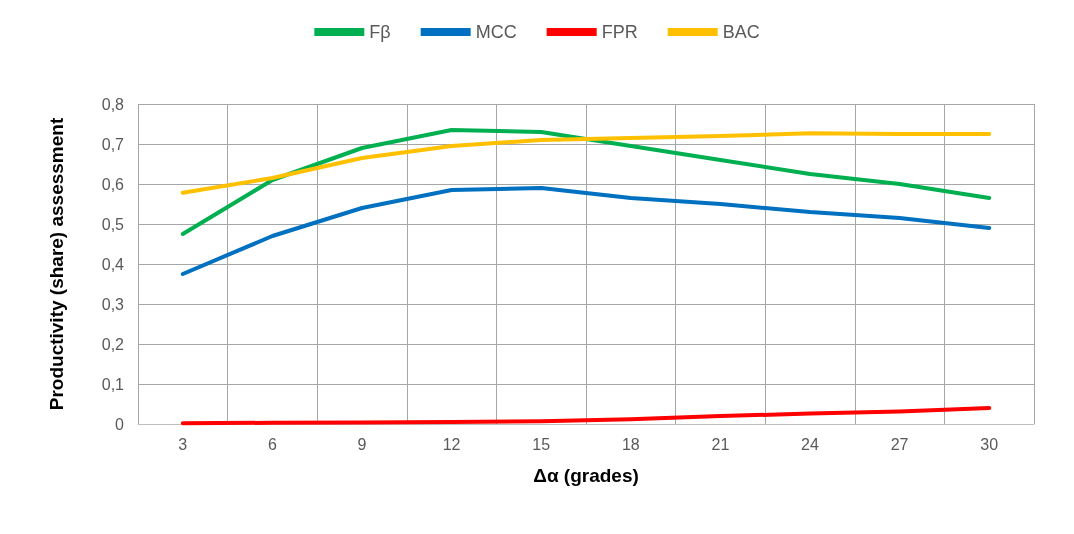  Describe the element at coordinates (272, 444) in the screenshot. I see `x-tick-label: 6` at that location.